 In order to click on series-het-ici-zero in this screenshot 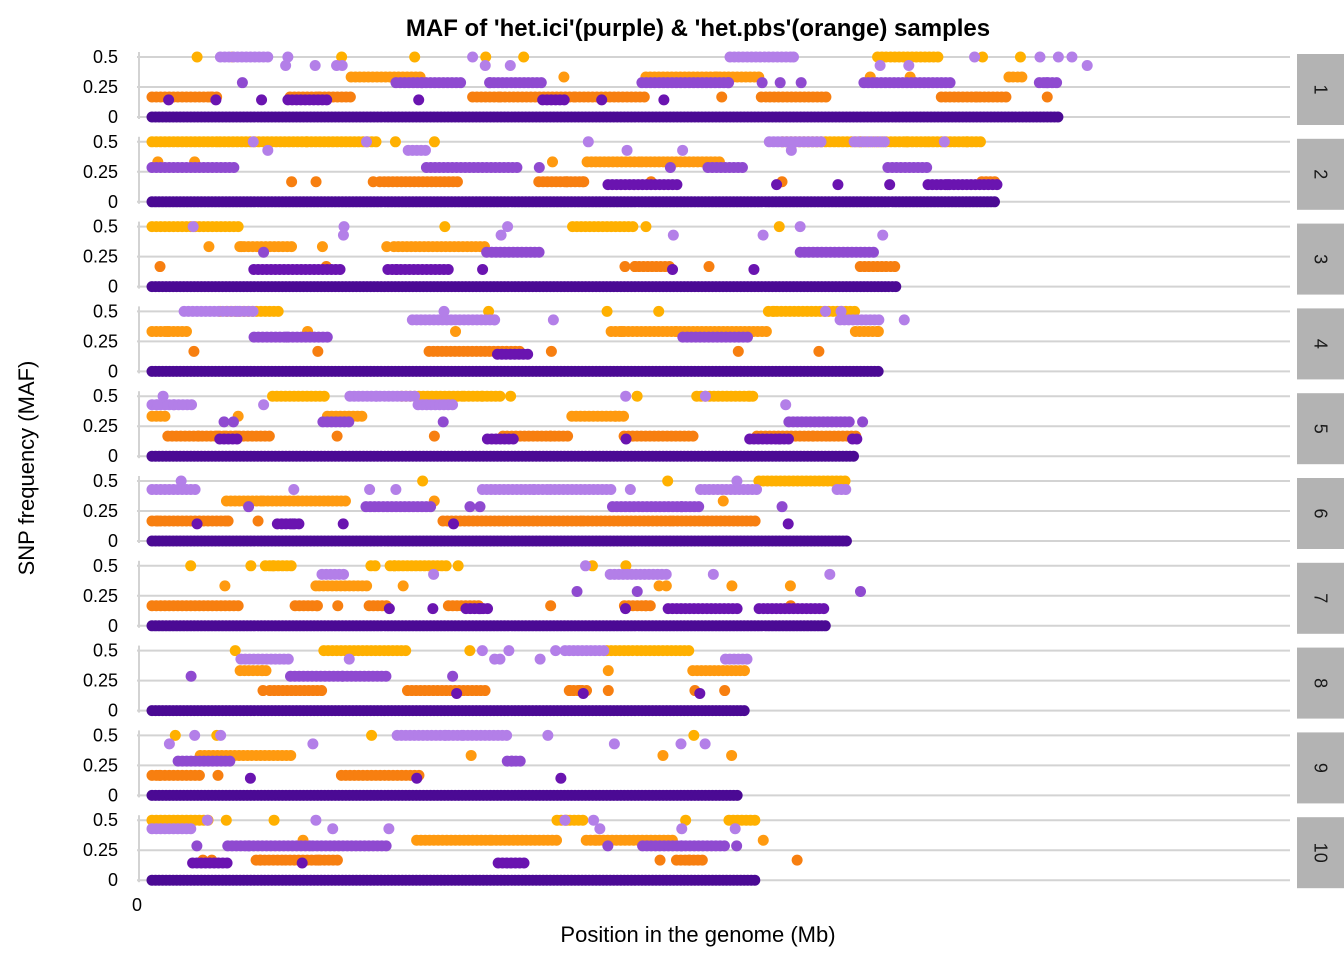, I will do `click(453, 880)`.